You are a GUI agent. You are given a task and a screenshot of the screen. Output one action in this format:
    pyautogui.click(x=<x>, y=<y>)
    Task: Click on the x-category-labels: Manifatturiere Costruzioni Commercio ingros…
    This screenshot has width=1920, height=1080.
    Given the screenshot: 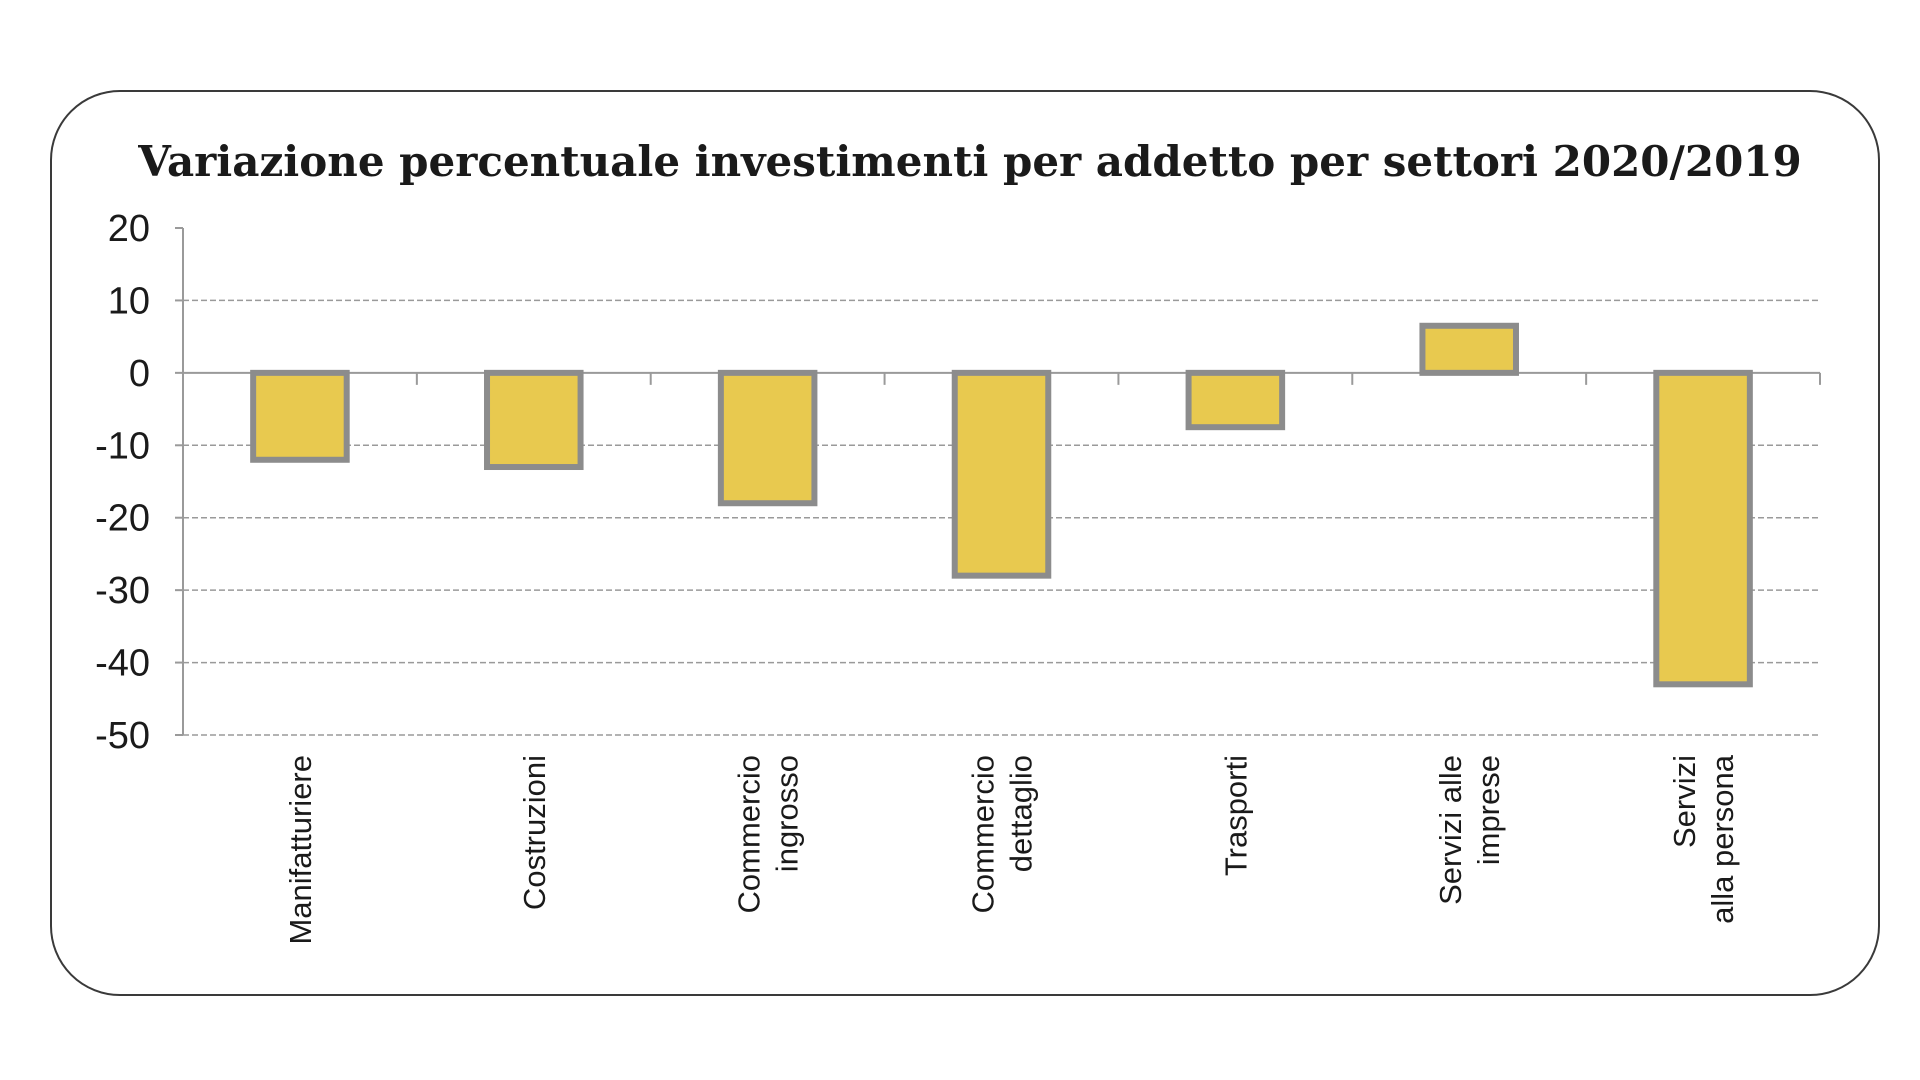 What is the action you would take?
    pyautogui.click(x=1011, y=849)
    